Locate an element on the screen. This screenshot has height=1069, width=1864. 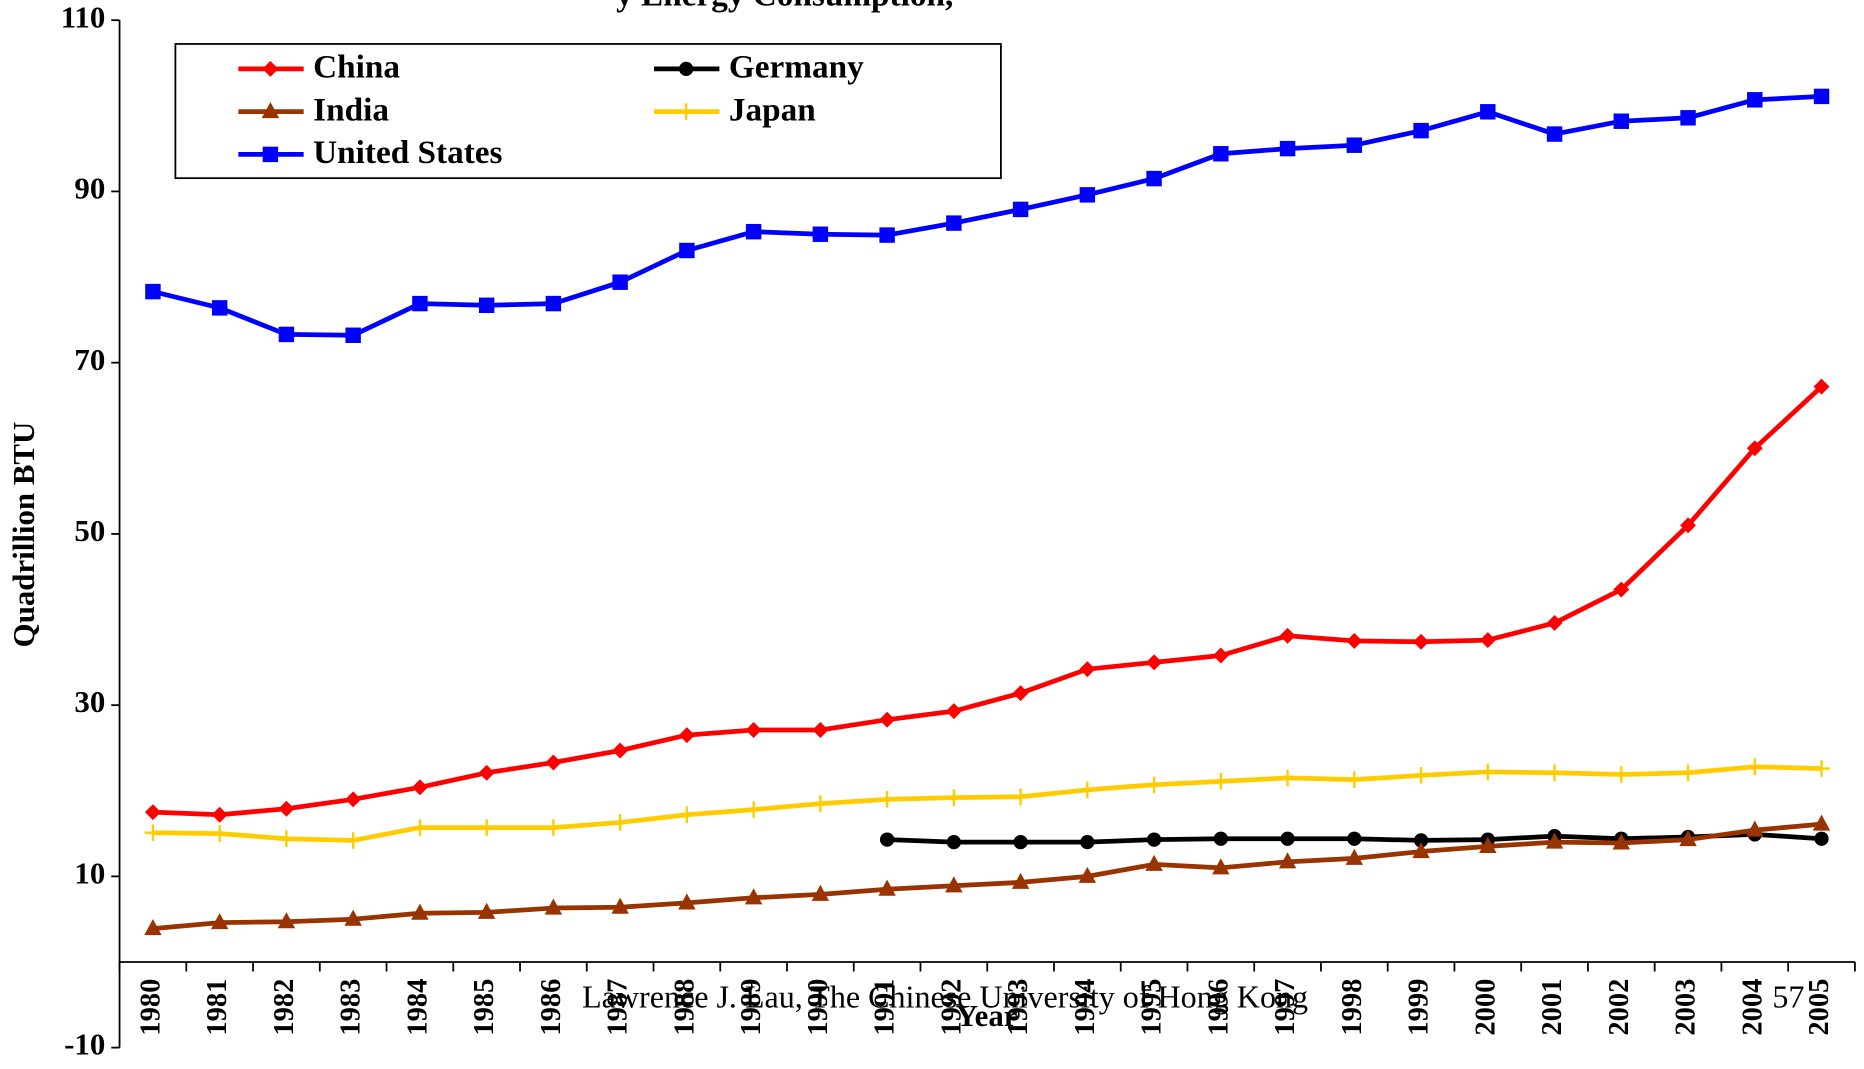
y-tick-label: 50 is located at coordinates (89, 530).